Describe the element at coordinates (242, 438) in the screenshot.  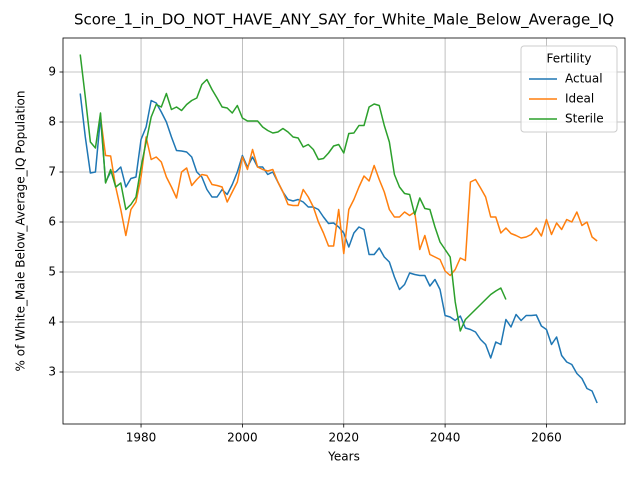
I see `x-tick-label: 2000` at that location.